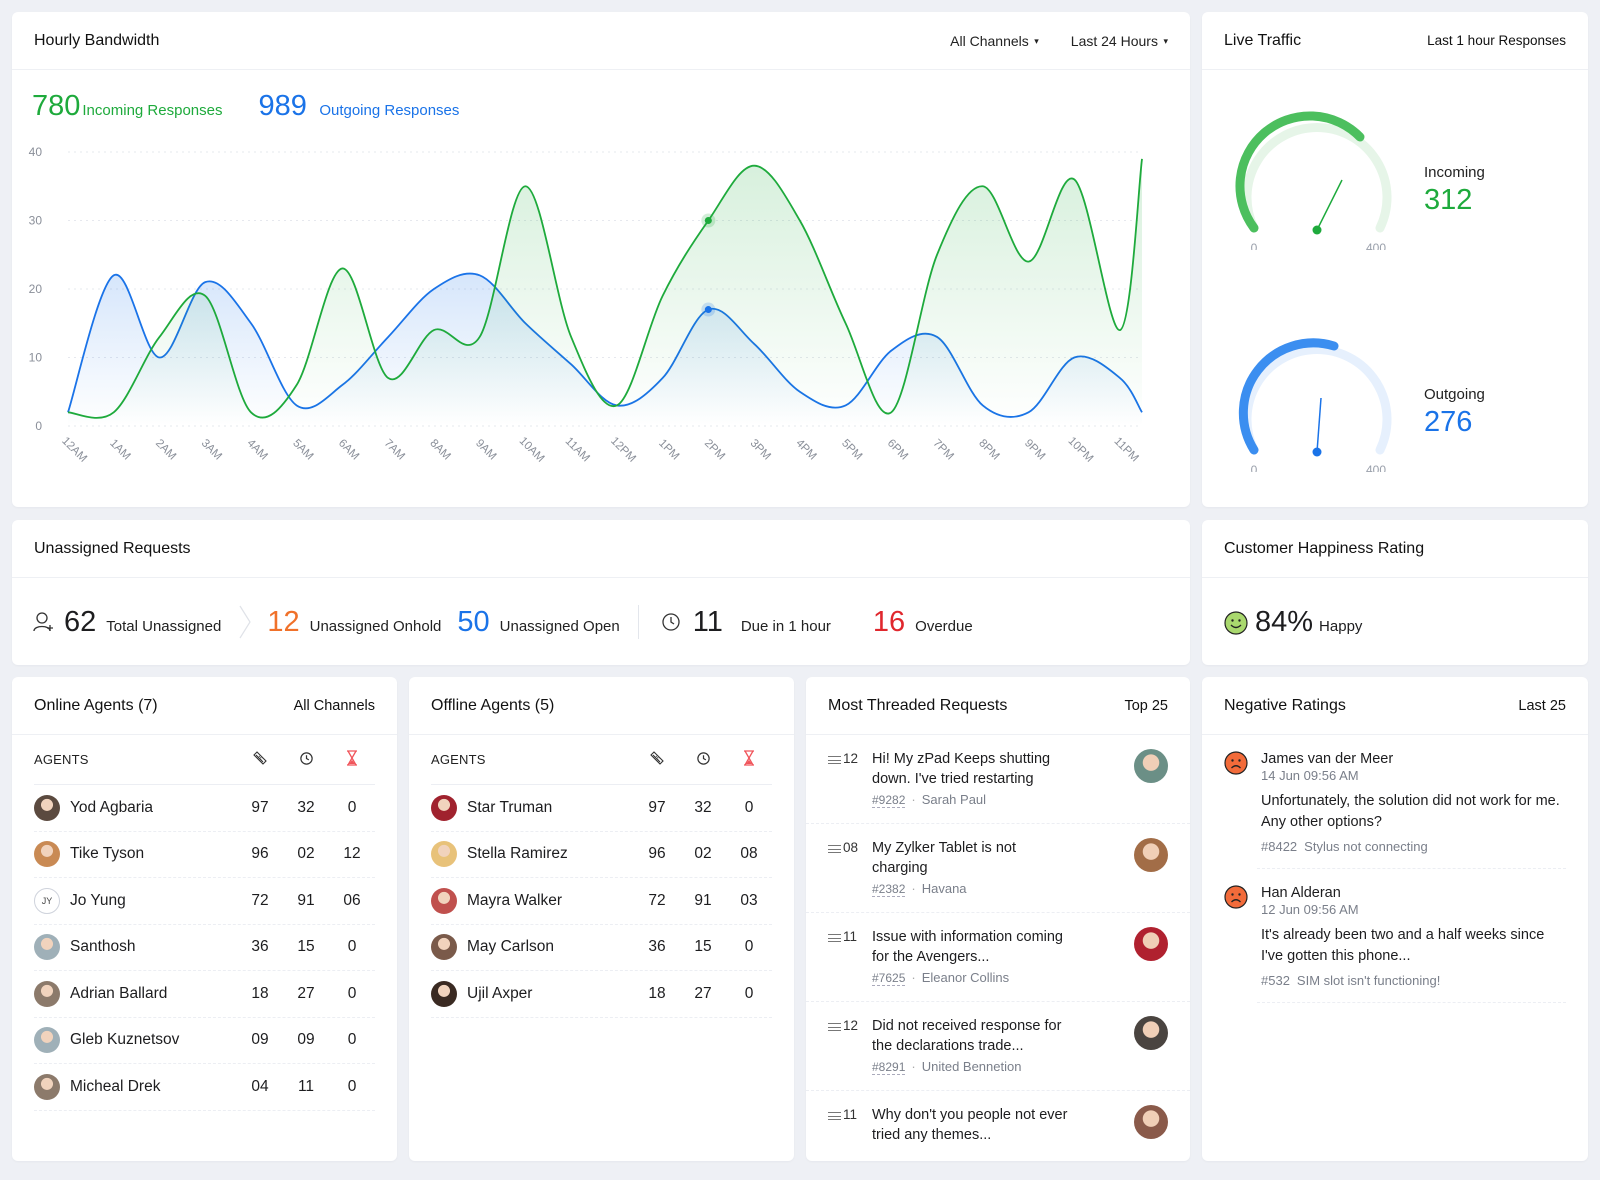 The height and width of the screenshot is (1180, 1600). I want to click on agent-name: Stella Ramirez, so click(517, 854).